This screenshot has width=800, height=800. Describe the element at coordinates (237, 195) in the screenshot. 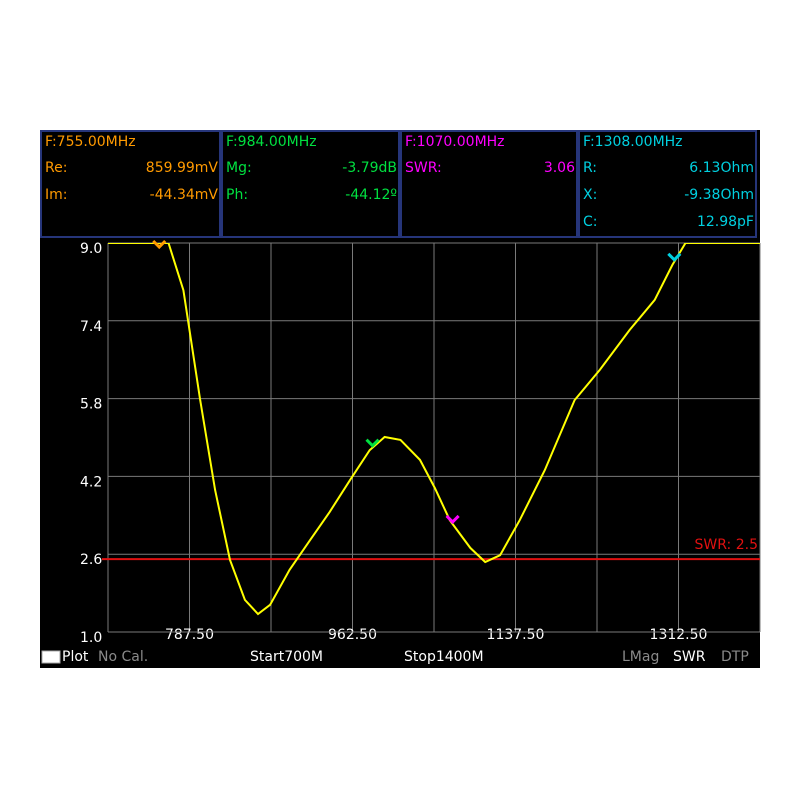

I see `marker-param-label: Ph:` at that location.